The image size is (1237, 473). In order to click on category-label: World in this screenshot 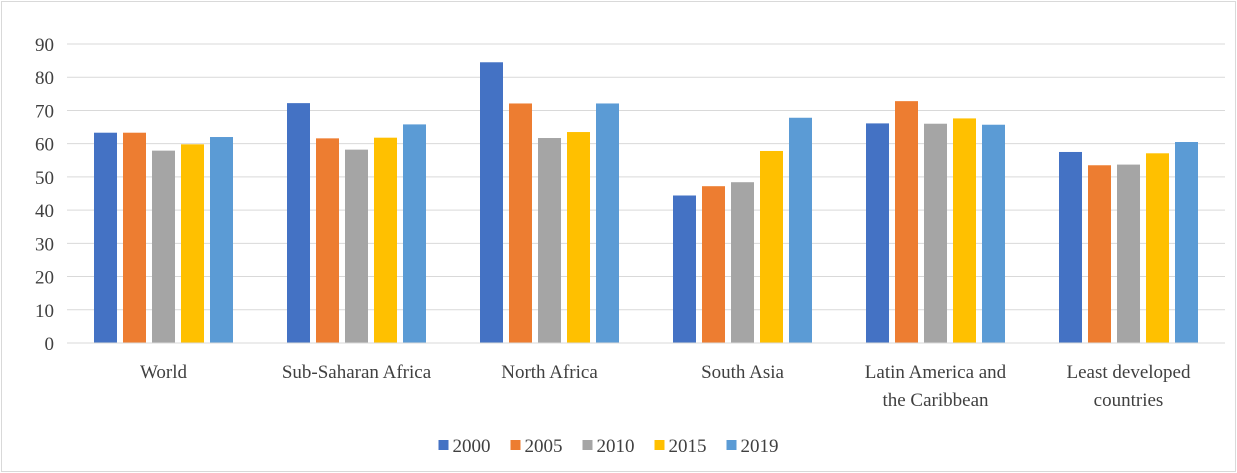, I will do `click(164, 372)`.